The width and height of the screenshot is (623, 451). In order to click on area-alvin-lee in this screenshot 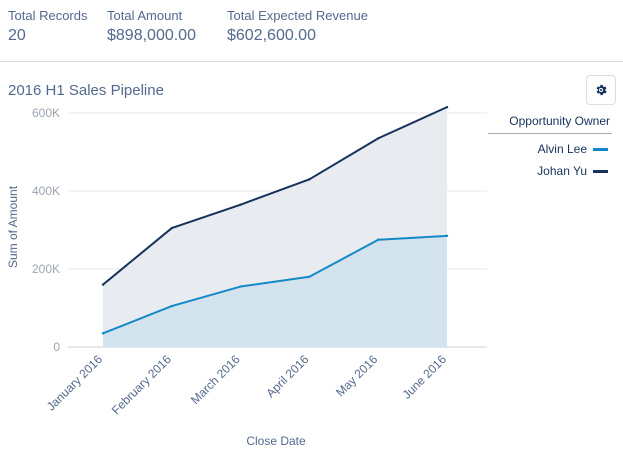, I will do `click(275, 291)`.